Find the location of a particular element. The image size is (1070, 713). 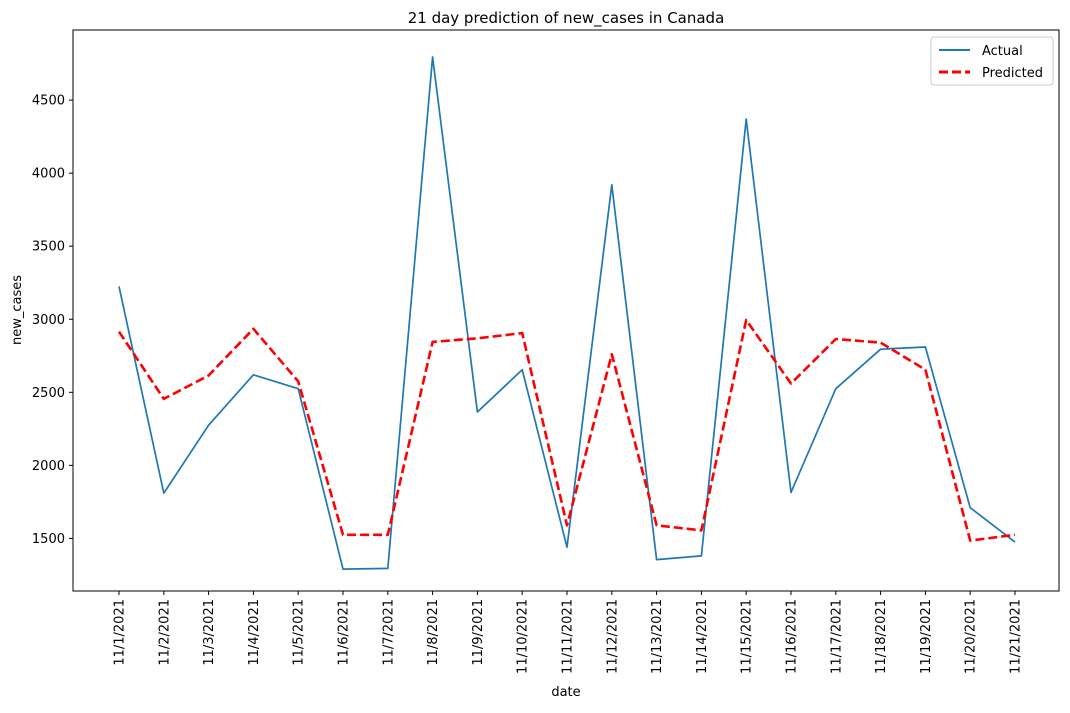

y-tick-label: 3500 is located at coordinates (48, 247).